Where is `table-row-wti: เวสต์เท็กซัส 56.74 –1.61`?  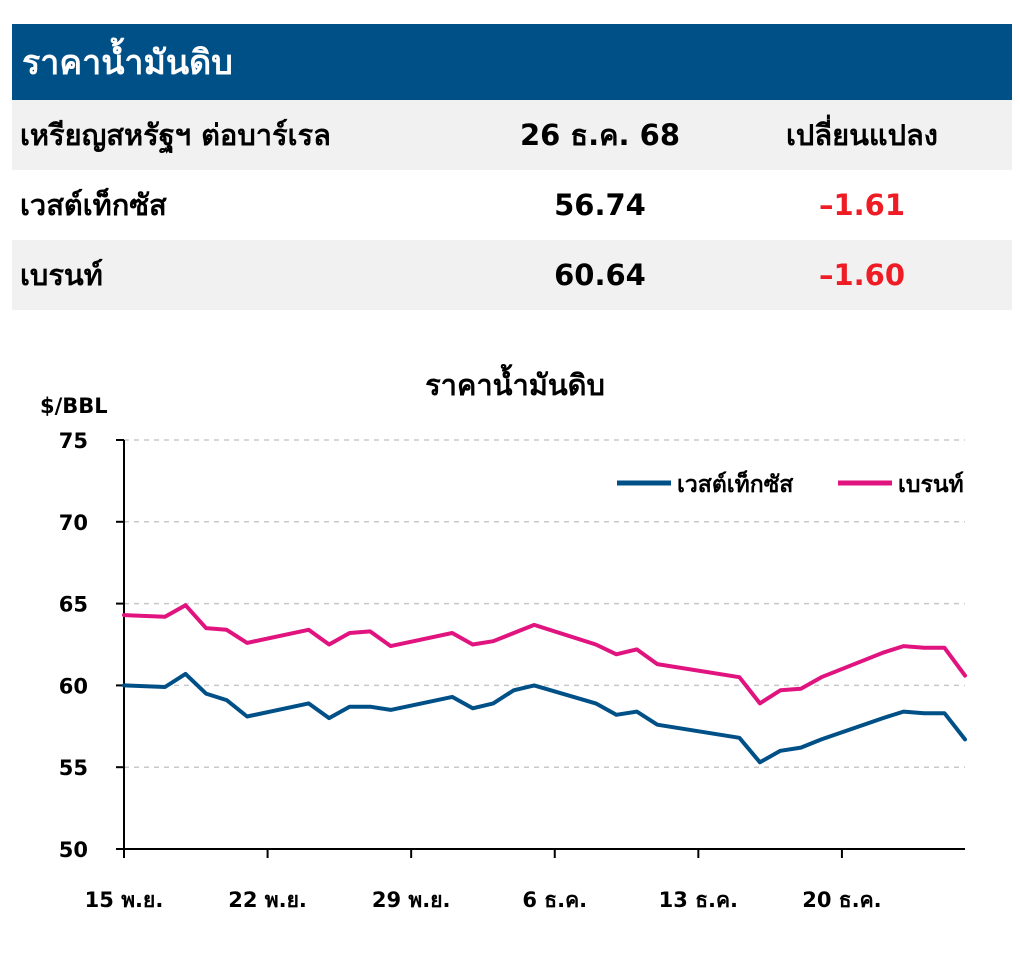 table-row-wti: เวสต์เท็กซัส 56.74 –1.61 is located at coordinates (512, 205).